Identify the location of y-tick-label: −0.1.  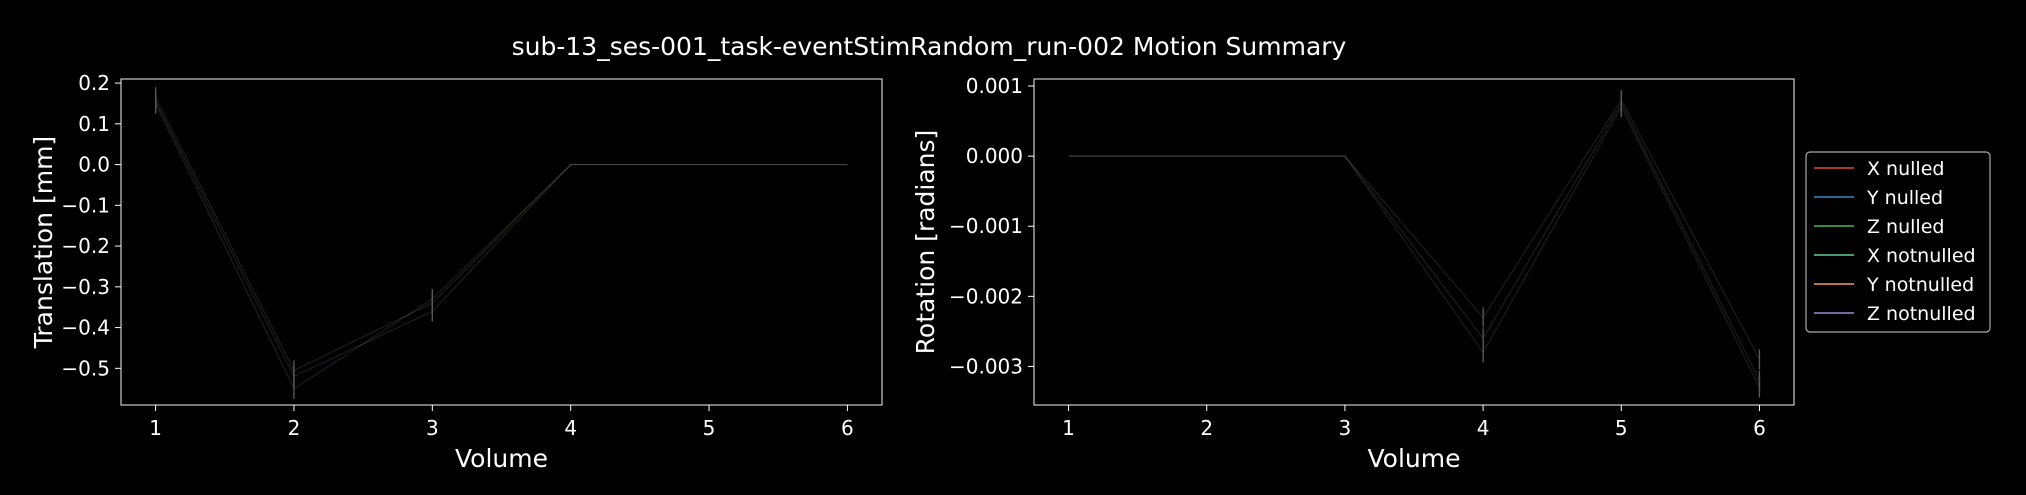
(85, 205).